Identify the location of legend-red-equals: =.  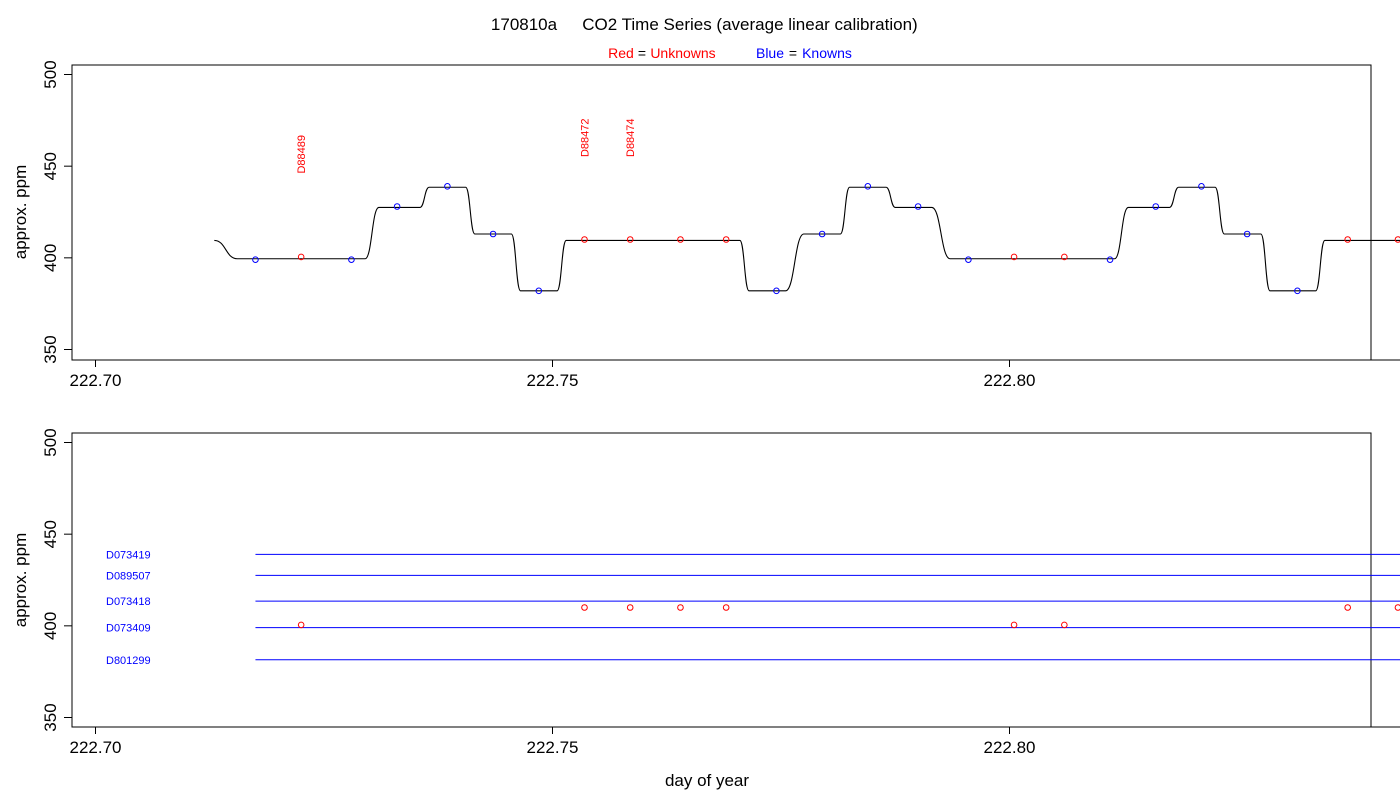
(642, 53).